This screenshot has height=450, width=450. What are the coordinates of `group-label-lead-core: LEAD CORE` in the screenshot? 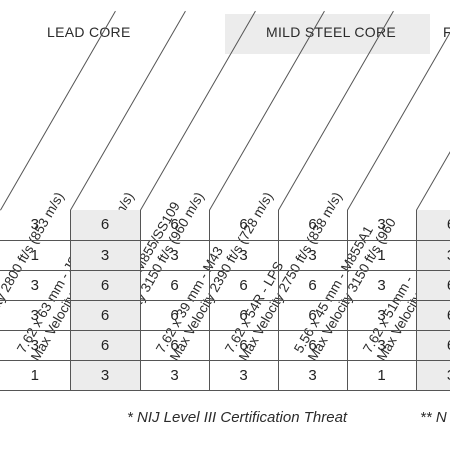 It's located at (89, 32).